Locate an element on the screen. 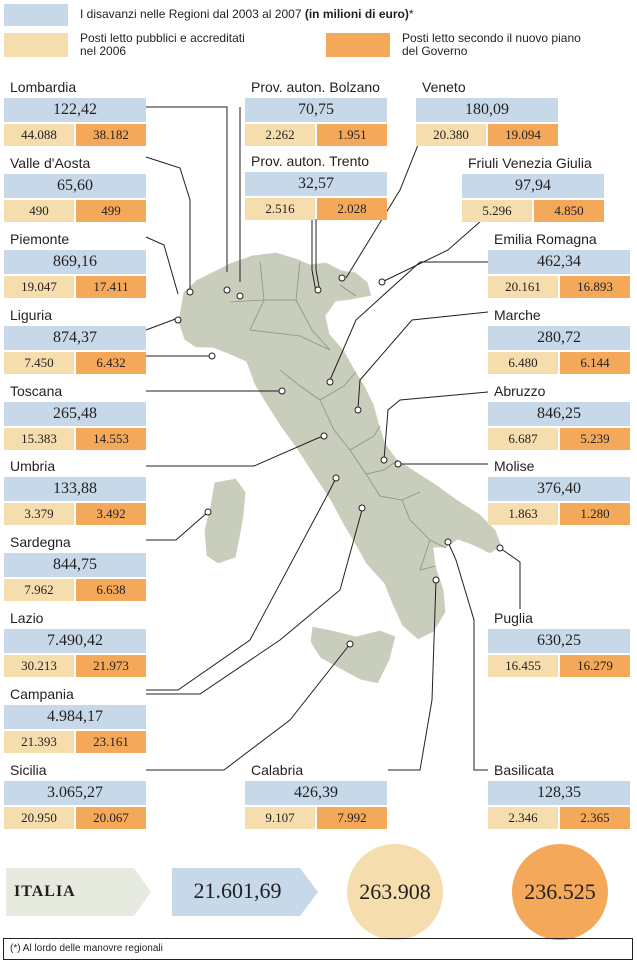 This screenshot has height=960, width=637. region-deficit: 4.984,17 is located at coordinates (75, 717).